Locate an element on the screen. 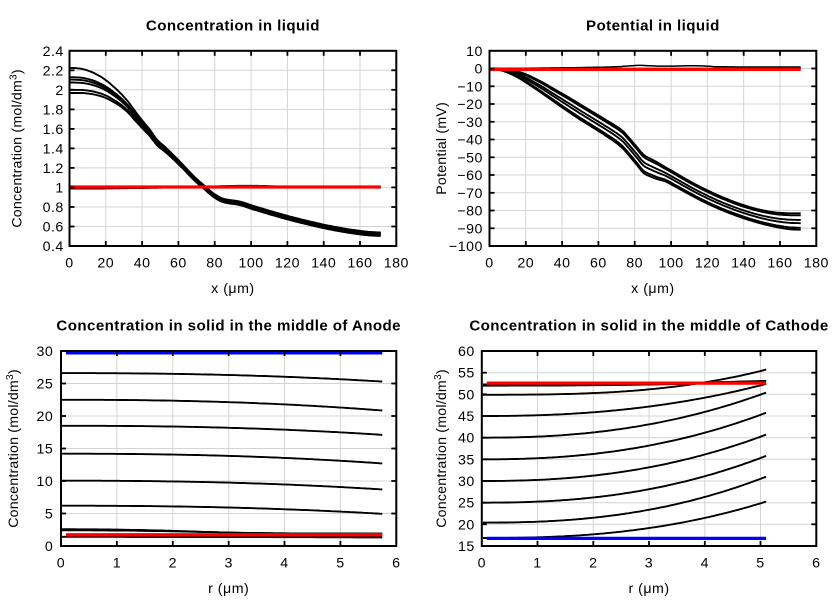 The width and height of the screenshot is (840, 605). svg-text: −60 is located at coordinates (470, 176).